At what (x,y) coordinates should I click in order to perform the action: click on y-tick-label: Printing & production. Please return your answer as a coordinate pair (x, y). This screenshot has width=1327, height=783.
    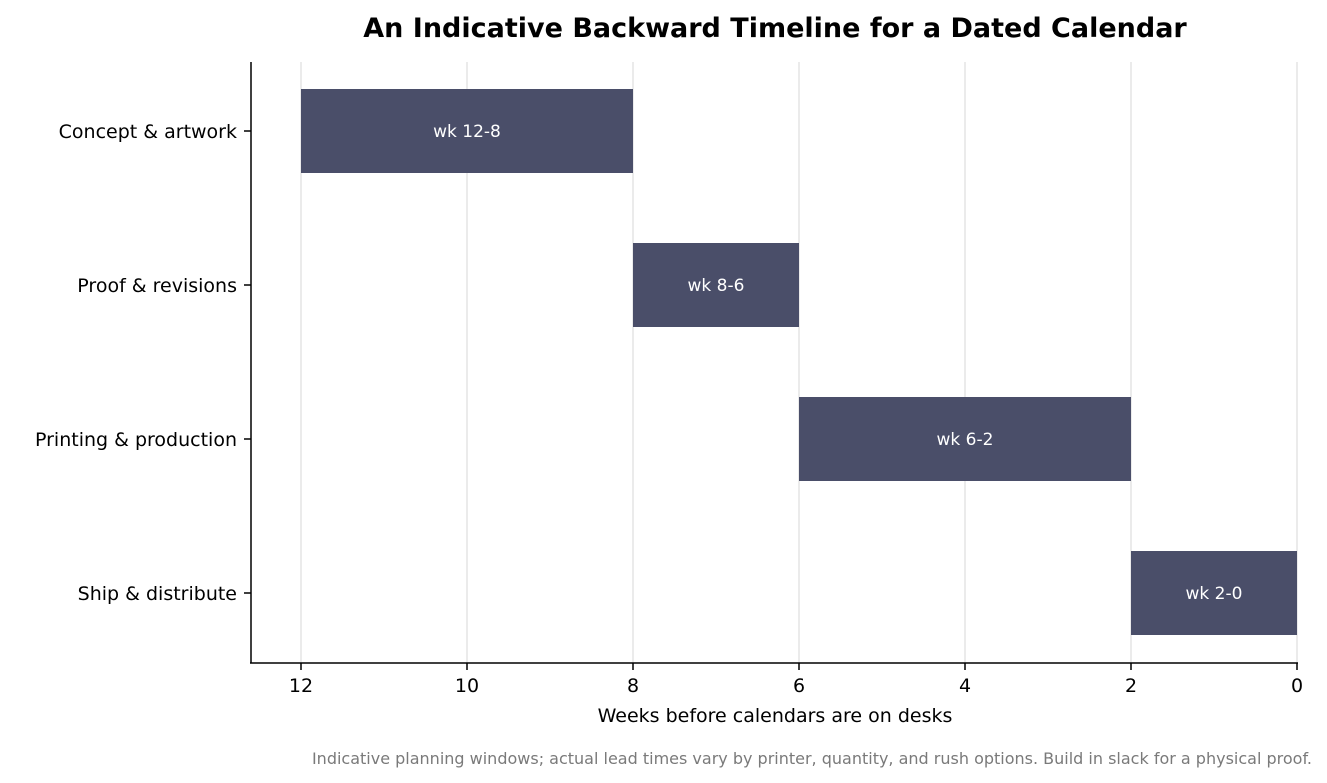
    Looking at the image, I should click on (136, 440).